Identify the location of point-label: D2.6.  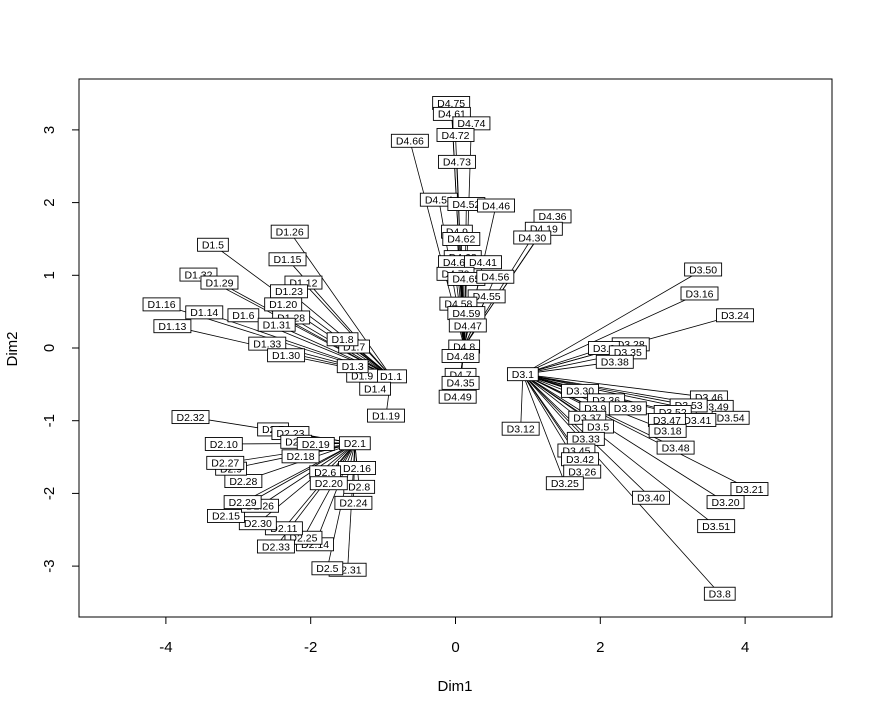
(325, 473).